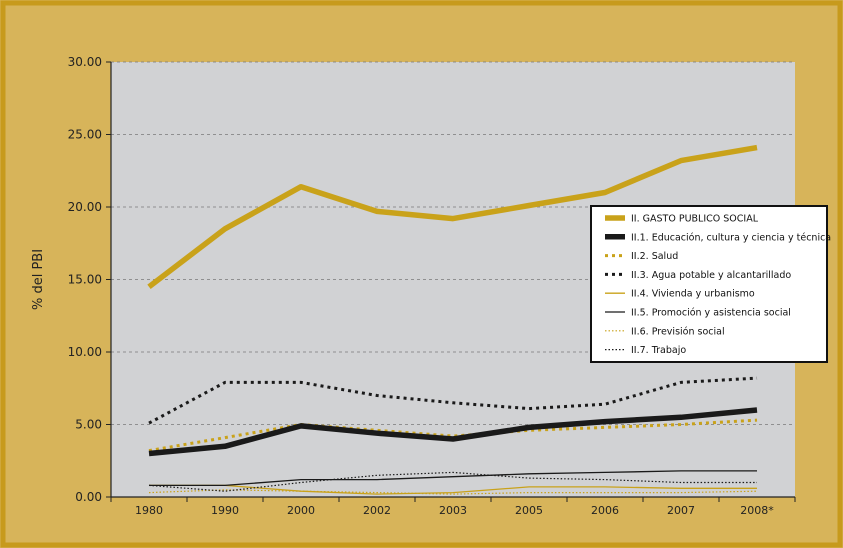 The width and height of the screenshot is (843, 548). What do you see at coordinates (38, 279) in the screenshot?
I see `y-axis-title: % del PBI` at bounding box center [38, 279].